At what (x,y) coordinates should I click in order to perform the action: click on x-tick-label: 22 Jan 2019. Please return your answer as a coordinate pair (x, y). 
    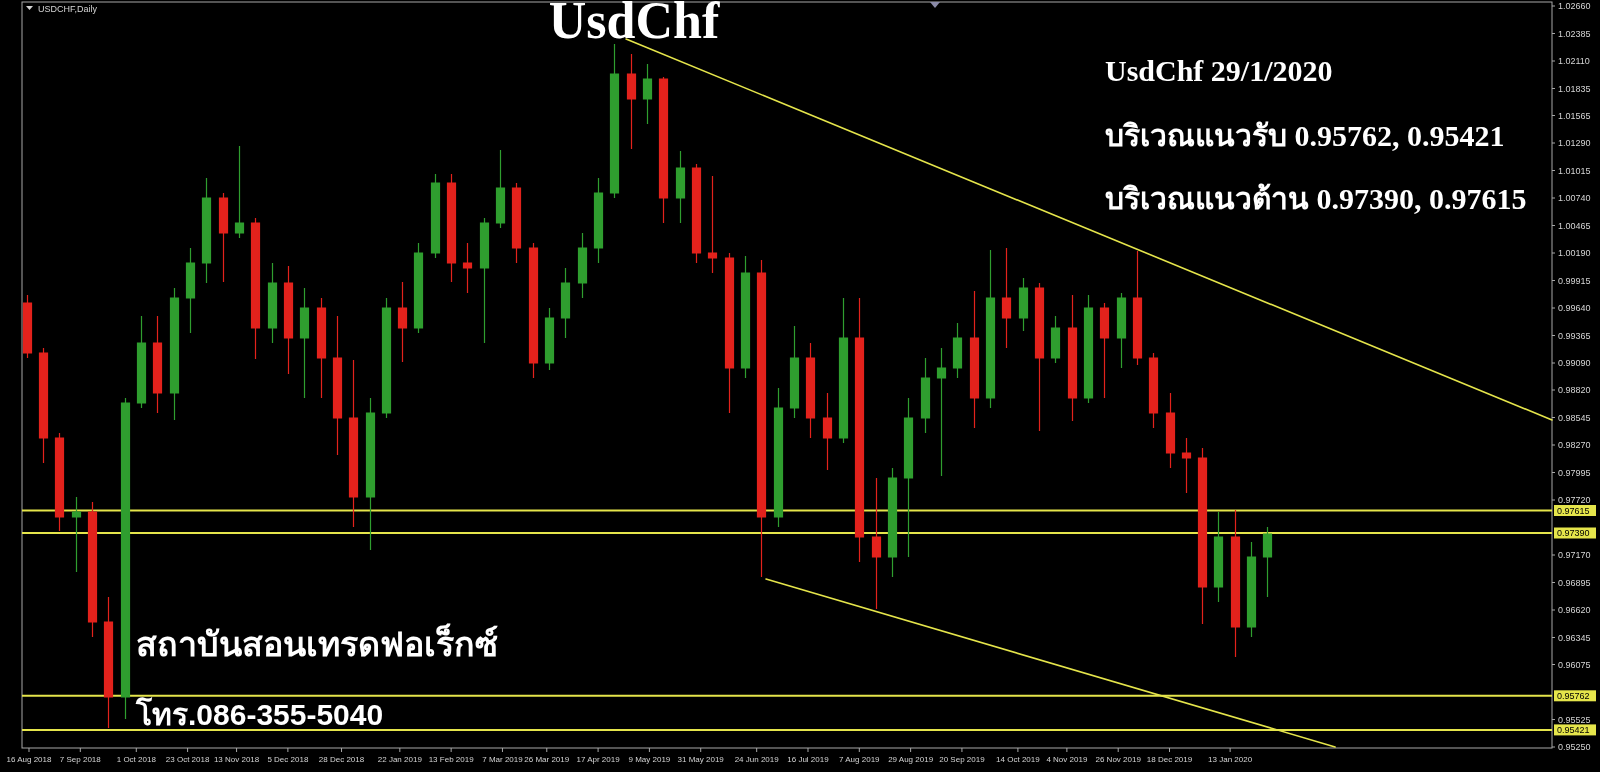
    Looking at the image, I should click on (400, 759).